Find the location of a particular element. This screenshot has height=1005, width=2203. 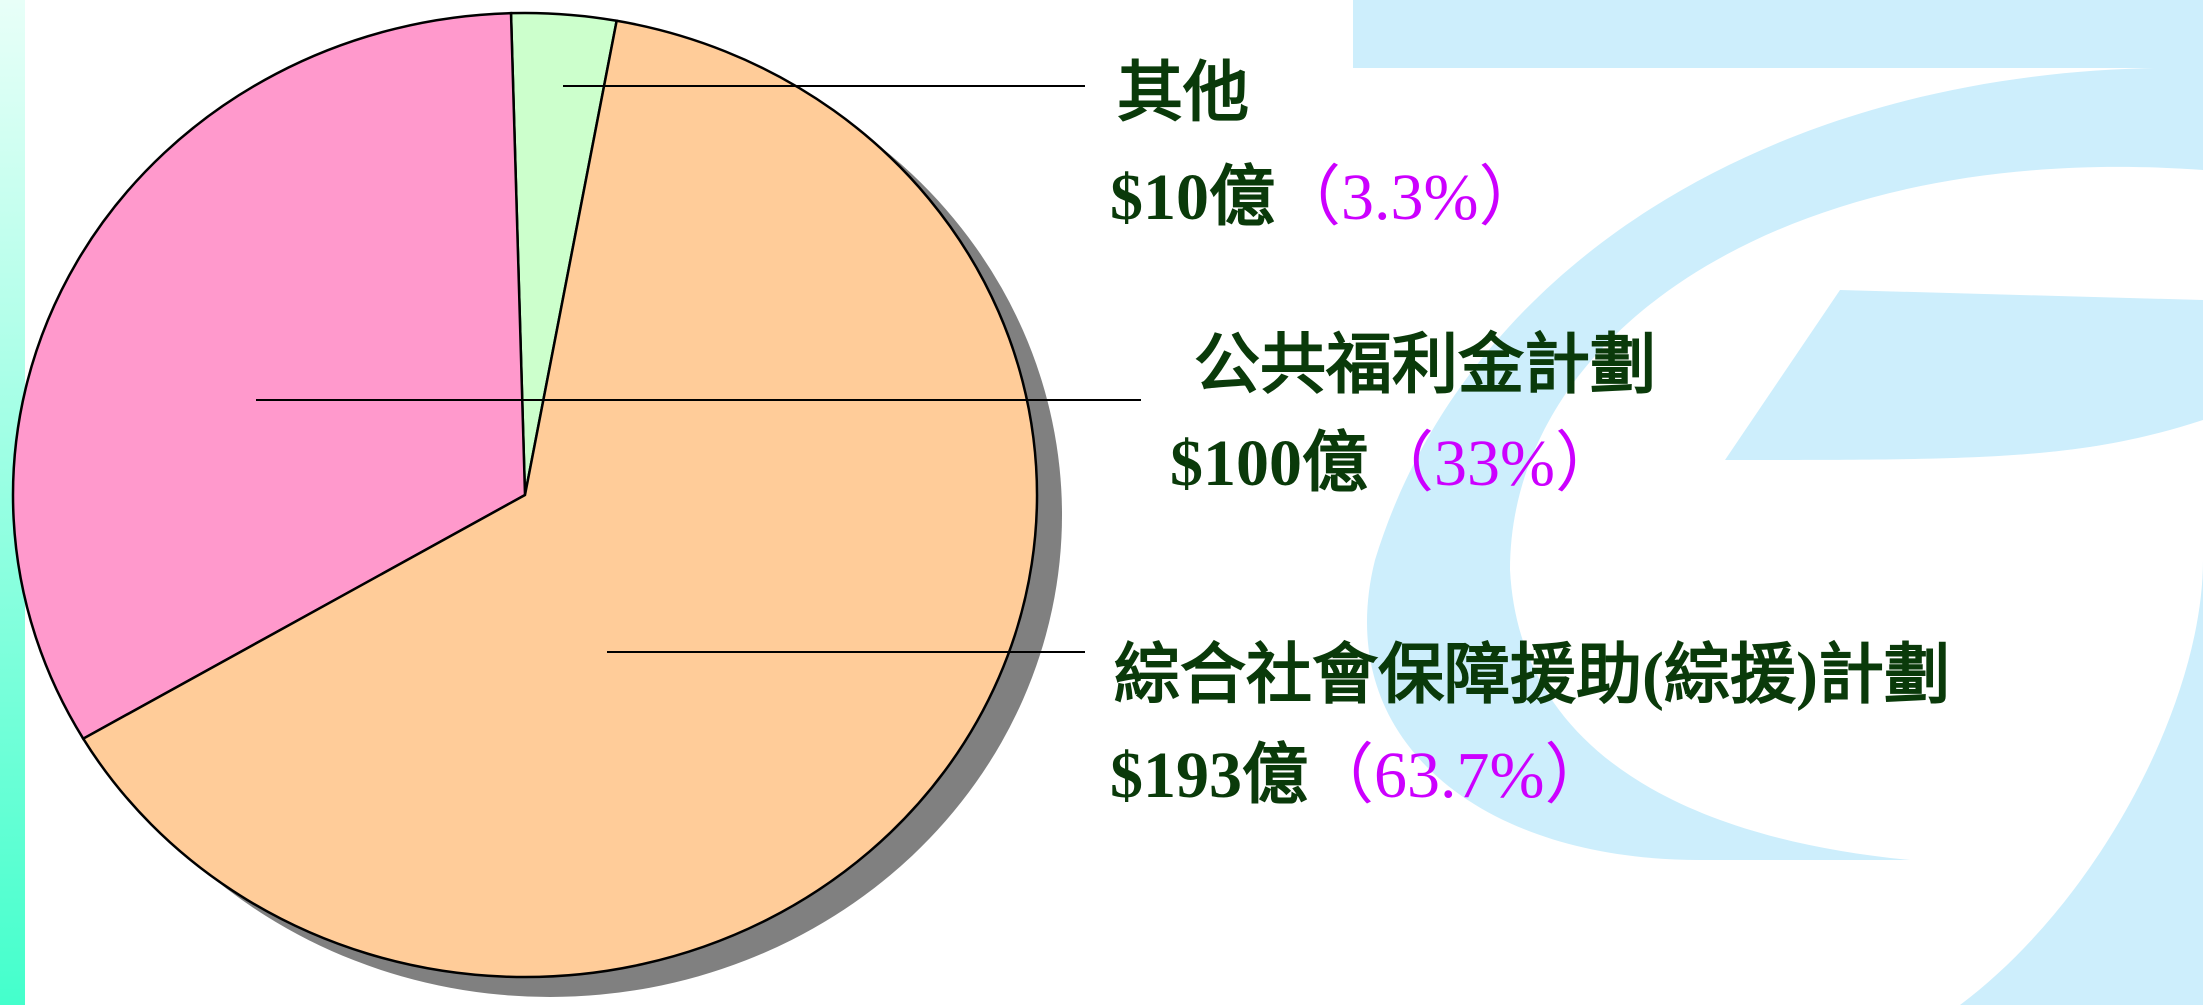

category-label: 綜合社會保障援助(綜援)計劃 is located at coordinates (1532, 675).